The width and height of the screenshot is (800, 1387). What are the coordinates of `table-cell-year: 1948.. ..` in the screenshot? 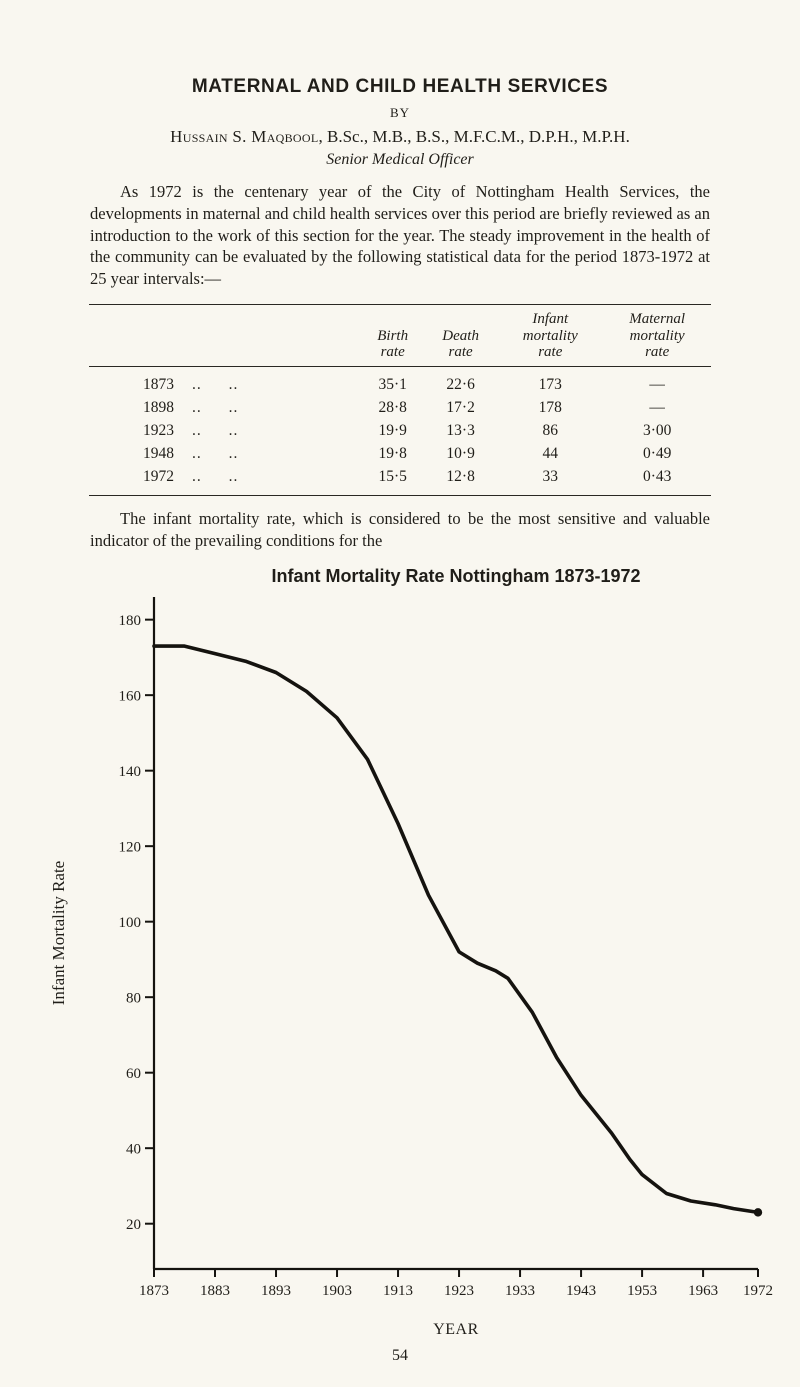 It's located at (191, 454).